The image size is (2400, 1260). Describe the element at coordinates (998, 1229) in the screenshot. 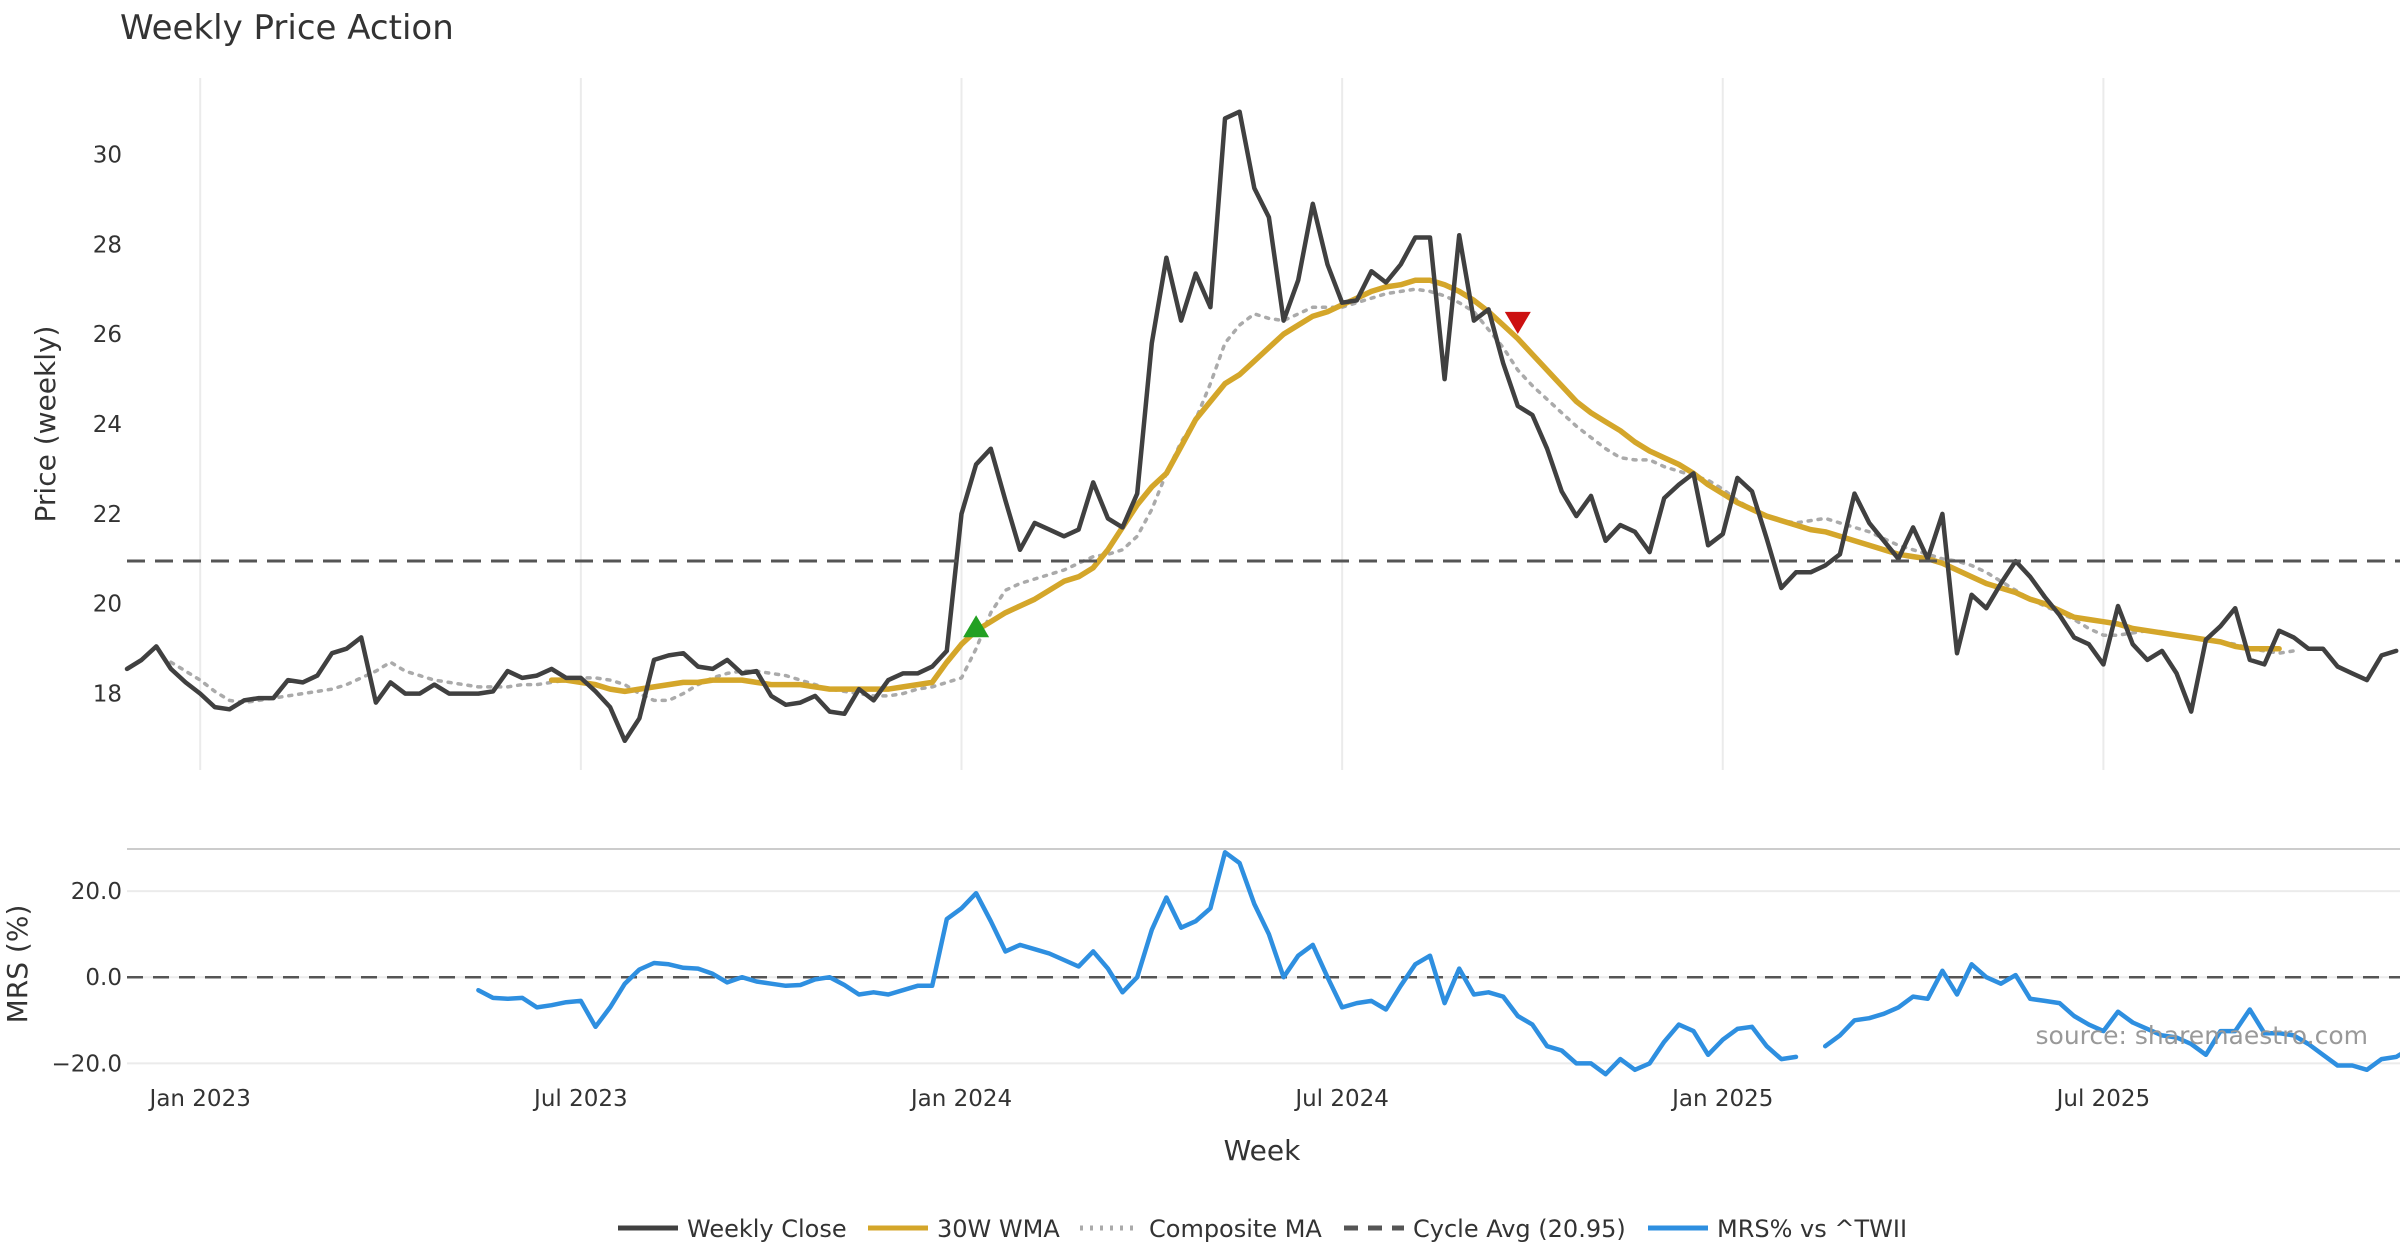

I see `legend-label: 30W WMA` at that location.